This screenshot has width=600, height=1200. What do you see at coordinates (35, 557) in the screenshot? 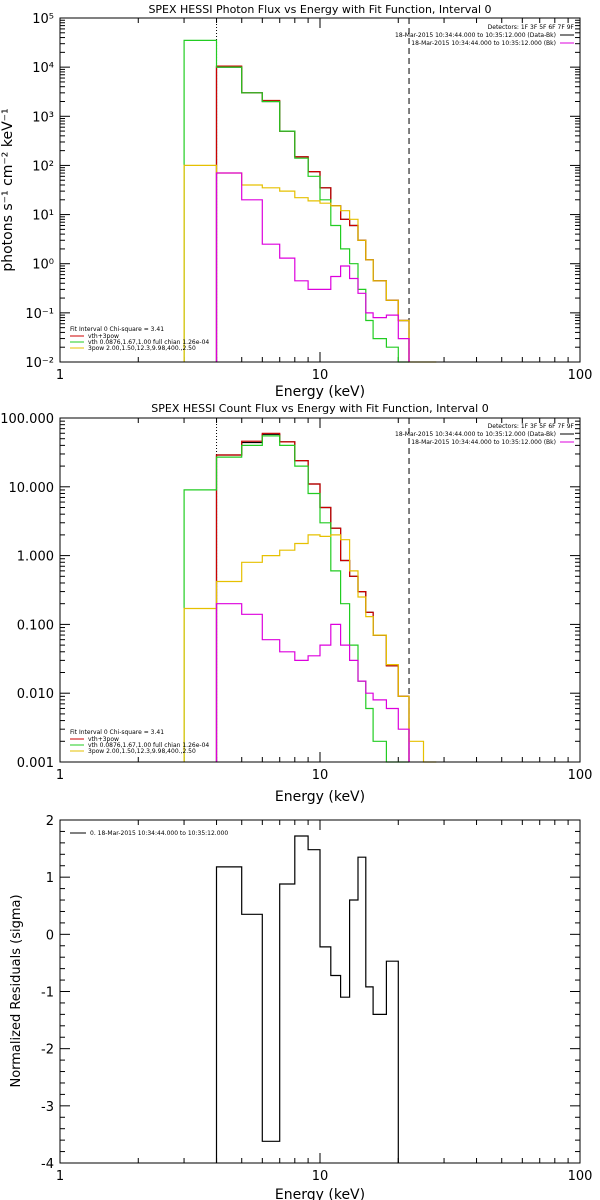
I see `y-tick-label: 1.000` at bounding box center [35, 557].